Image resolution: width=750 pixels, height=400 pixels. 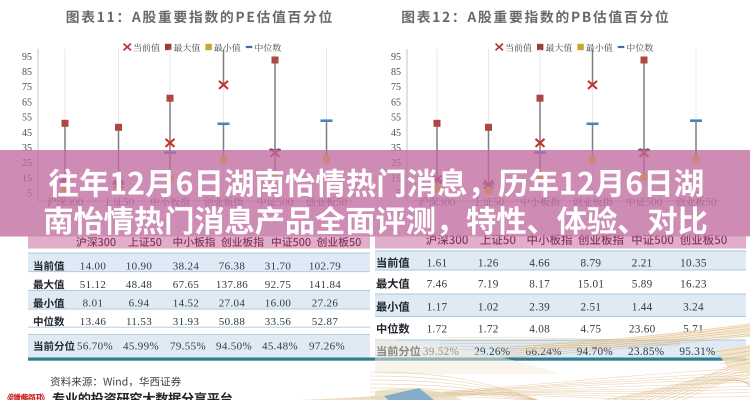 I want to click on svg-text: 27.26, so click(x=325, y=304).